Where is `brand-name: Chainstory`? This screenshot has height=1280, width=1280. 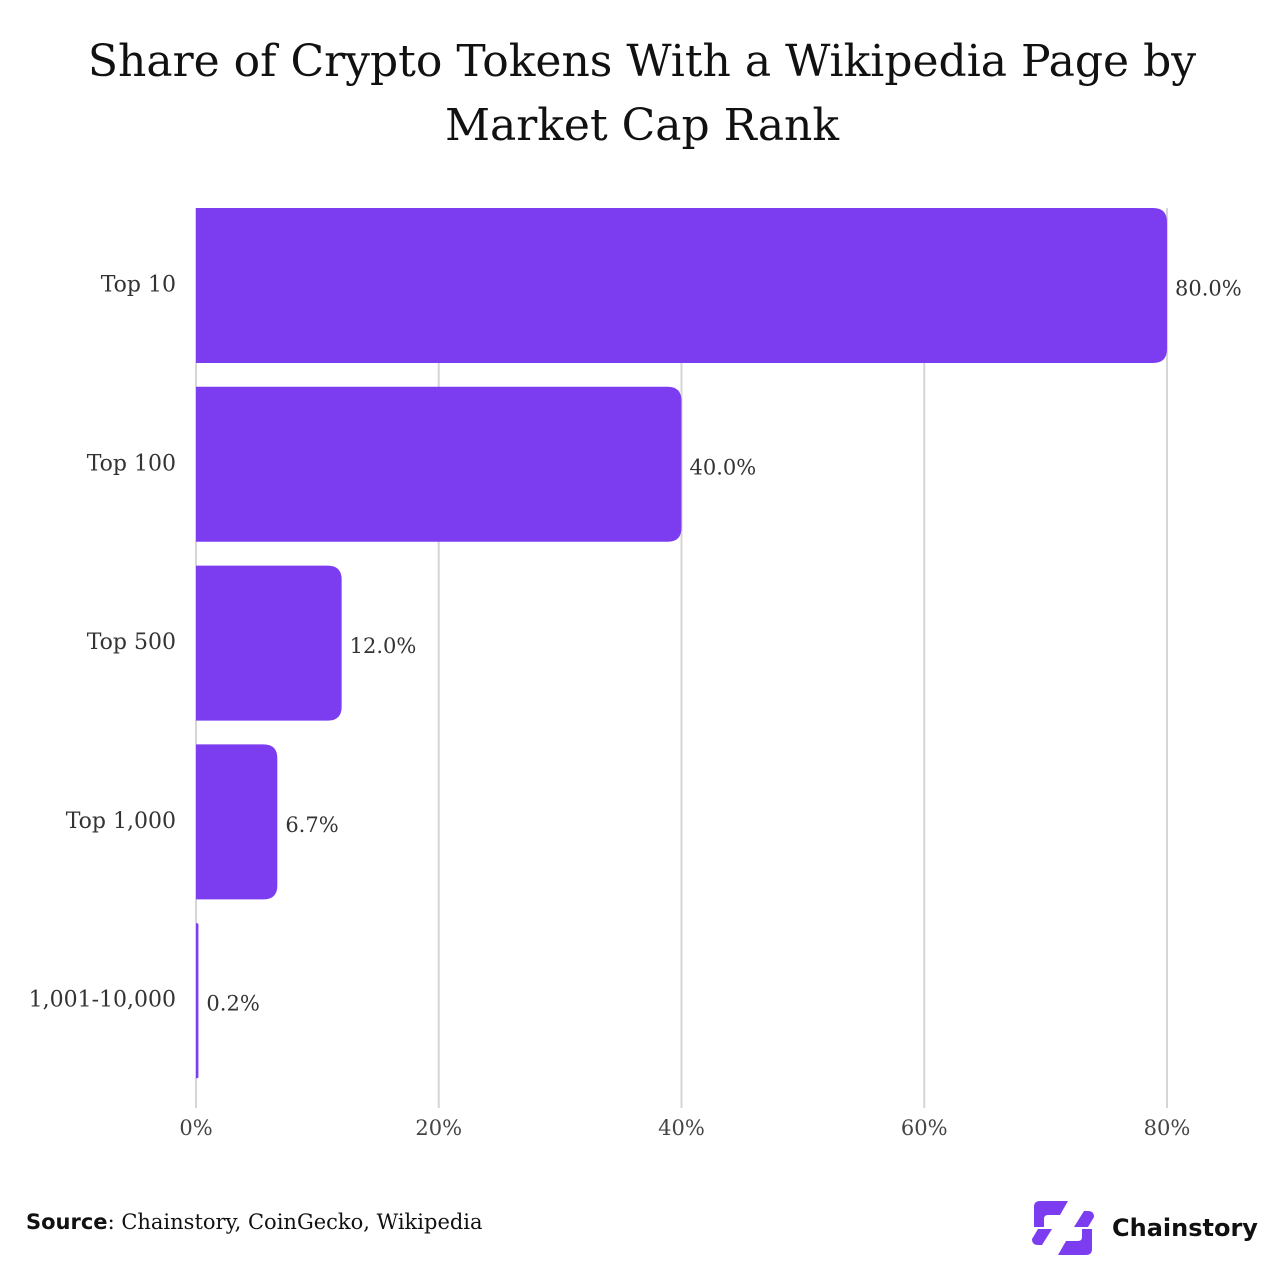
brand-name: Chainstory is located at coordinates (1185, 1228).